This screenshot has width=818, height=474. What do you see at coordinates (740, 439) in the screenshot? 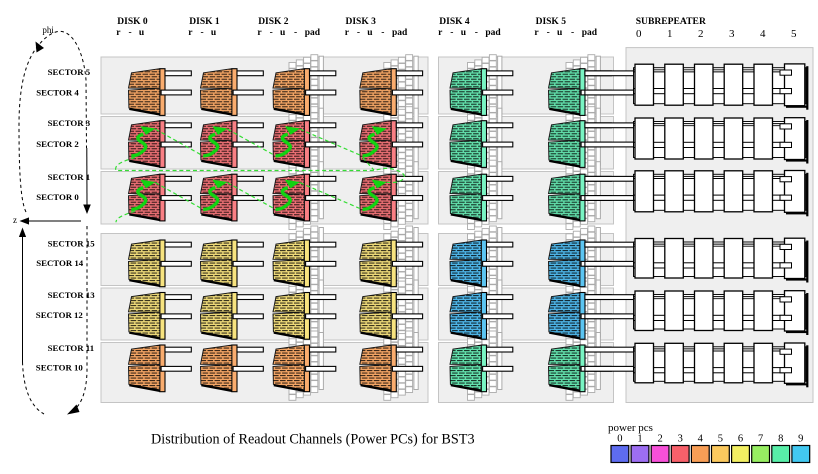
I see `svg-text: 6` at bounding box center [740, 439].